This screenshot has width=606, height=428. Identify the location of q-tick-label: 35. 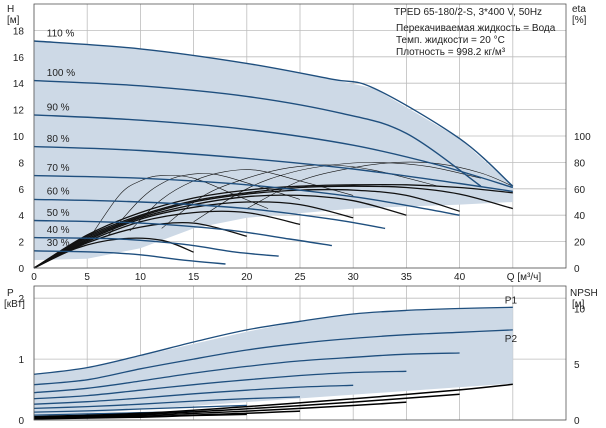
(407, 277).